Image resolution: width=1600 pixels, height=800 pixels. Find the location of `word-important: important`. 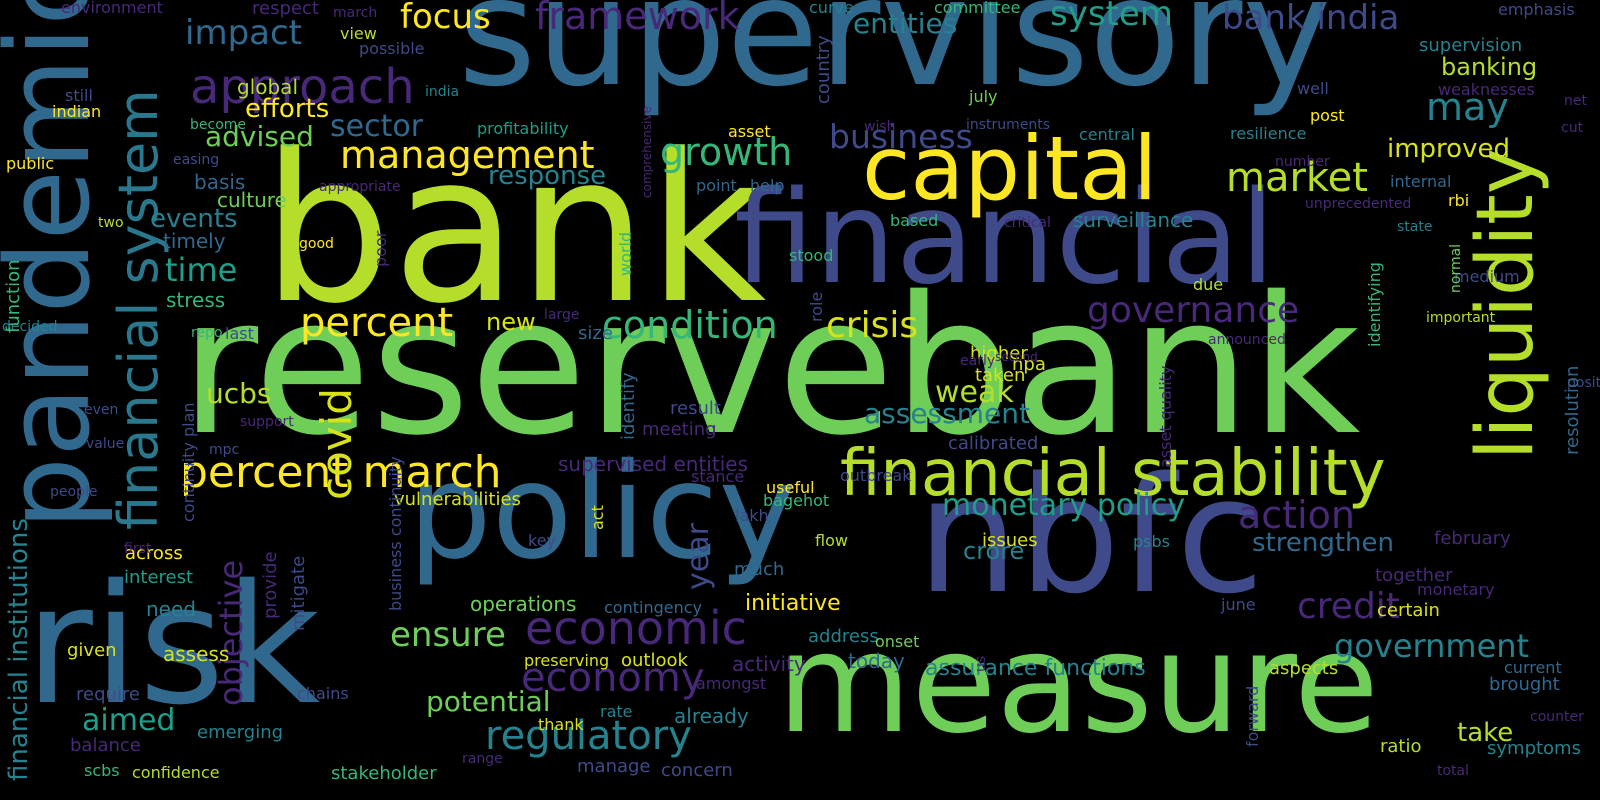

word-important: important is located at coordinates (1461, 318).